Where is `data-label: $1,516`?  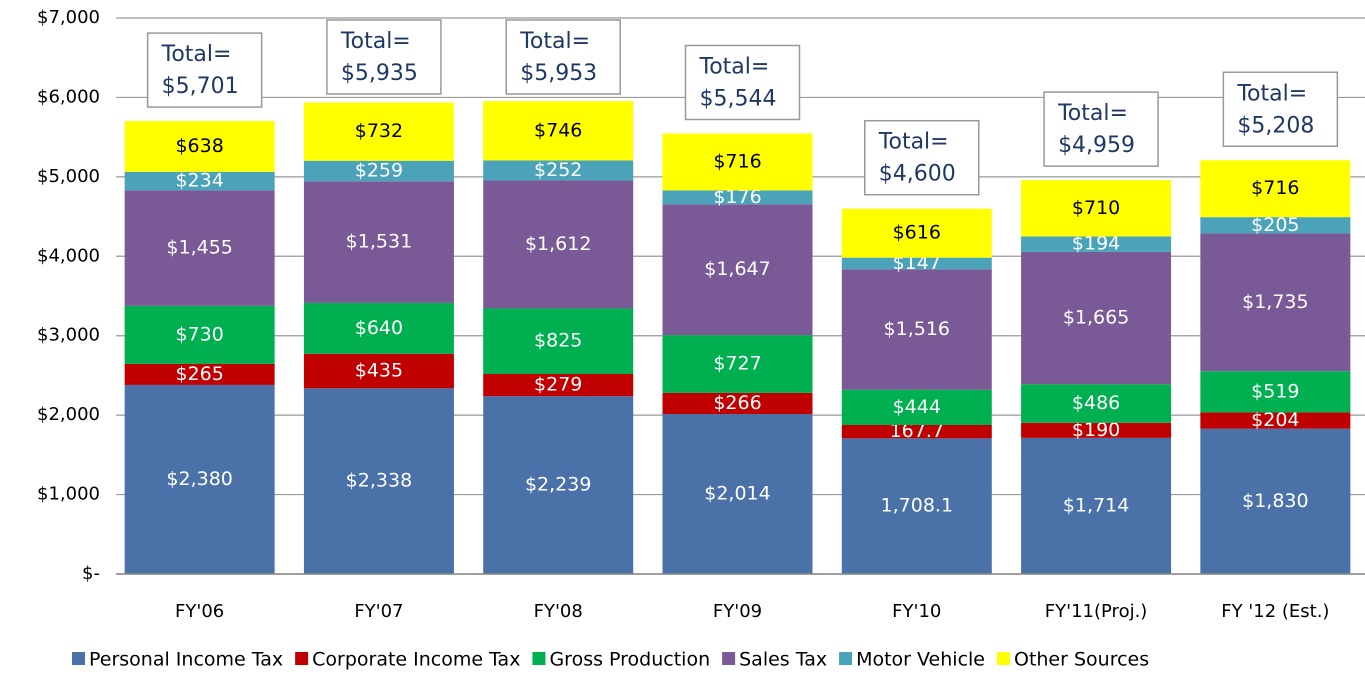 data-label: $1,516 is located at coordinates (917, 329).